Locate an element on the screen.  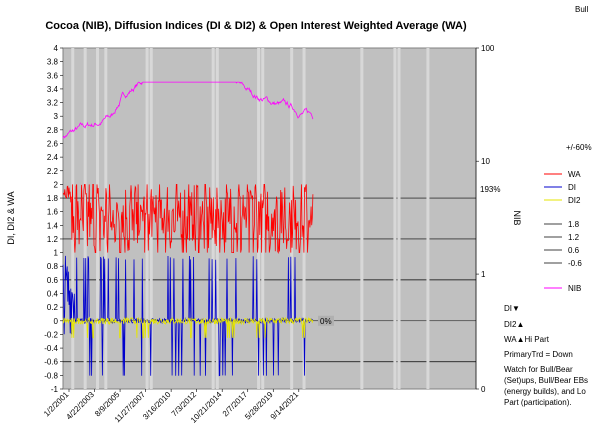
corner-label: Bull is located at coordinates (582, 9).